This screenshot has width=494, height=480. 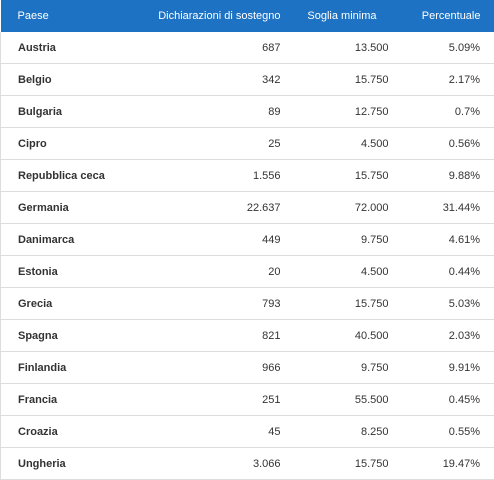 I want to click on table-row: Belgio 342 15.750 2.17%, so click(x=247, y=79).